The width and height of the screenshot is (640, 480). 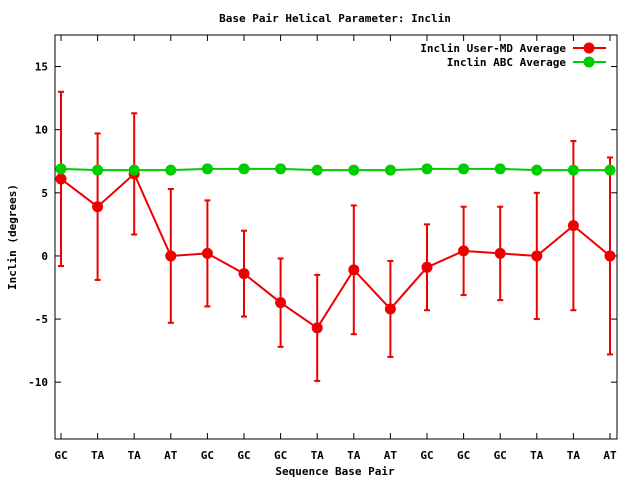 What do you see at coordinates (12, 237) in the screenshot?
I see `y-axis-label: Inclin (degrees)` at bounding box center [12, 237].